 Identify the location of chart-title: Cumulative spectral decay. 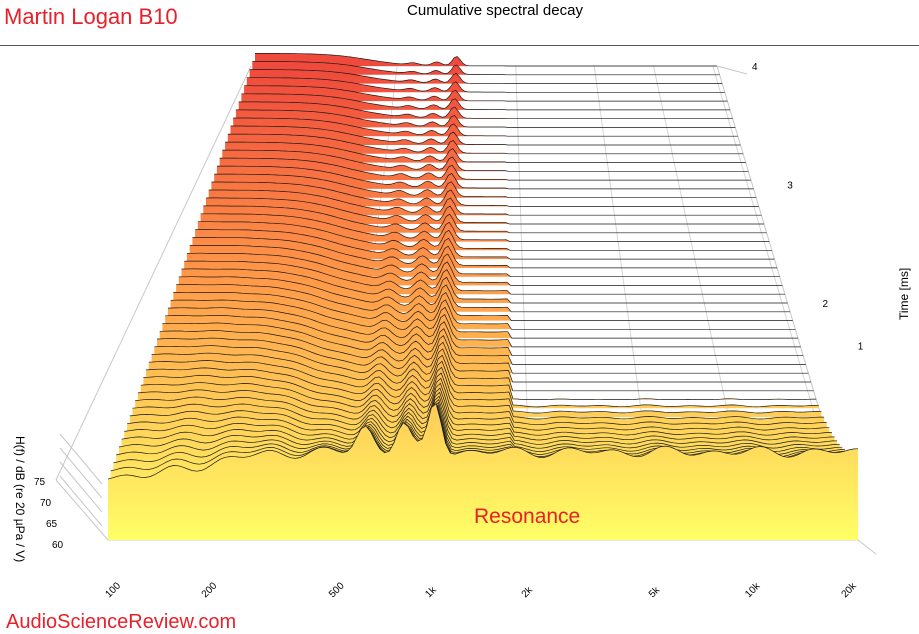
(495, 10).